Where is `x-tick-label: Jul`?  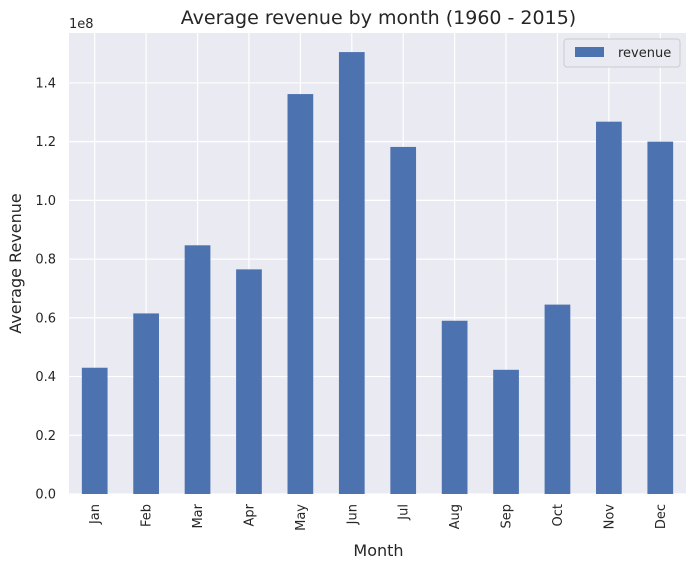
x-tick-label: Jul is located at coordinates (404, 512).